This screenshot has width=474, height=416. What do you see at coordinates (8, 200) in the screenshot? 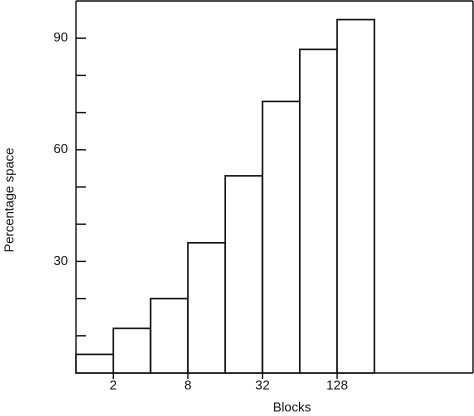
I see `y-axis-label: Percentage space` at bounding box center [8, 200].